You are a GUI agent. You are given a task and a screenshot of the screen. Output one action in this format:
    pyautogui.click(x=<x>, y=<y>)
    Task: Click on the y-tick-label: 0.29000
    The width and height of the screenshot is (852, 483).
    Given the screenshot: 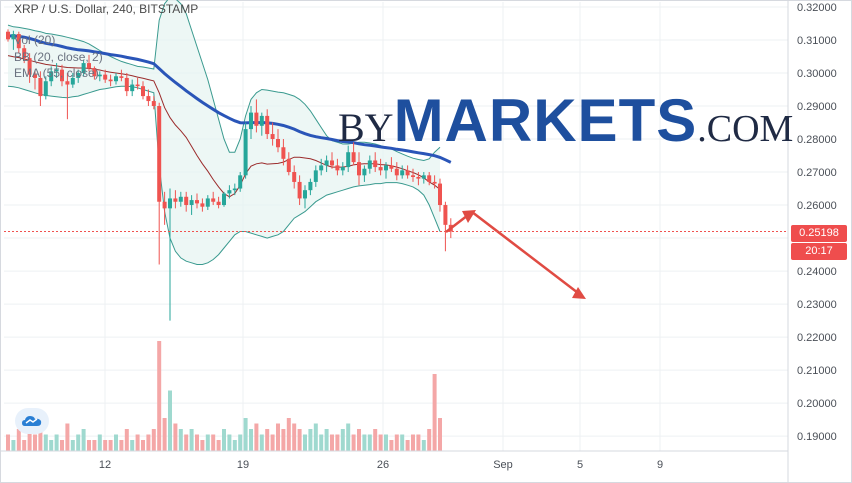 What is the action you would take?
    pyautogui.click(x=817, y=107)
    